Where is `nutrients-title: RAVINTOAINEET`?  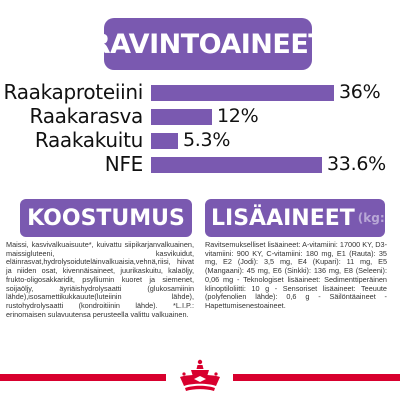
nutrients-title: RAVINTOAINEET is located at coordinates (208, 44).